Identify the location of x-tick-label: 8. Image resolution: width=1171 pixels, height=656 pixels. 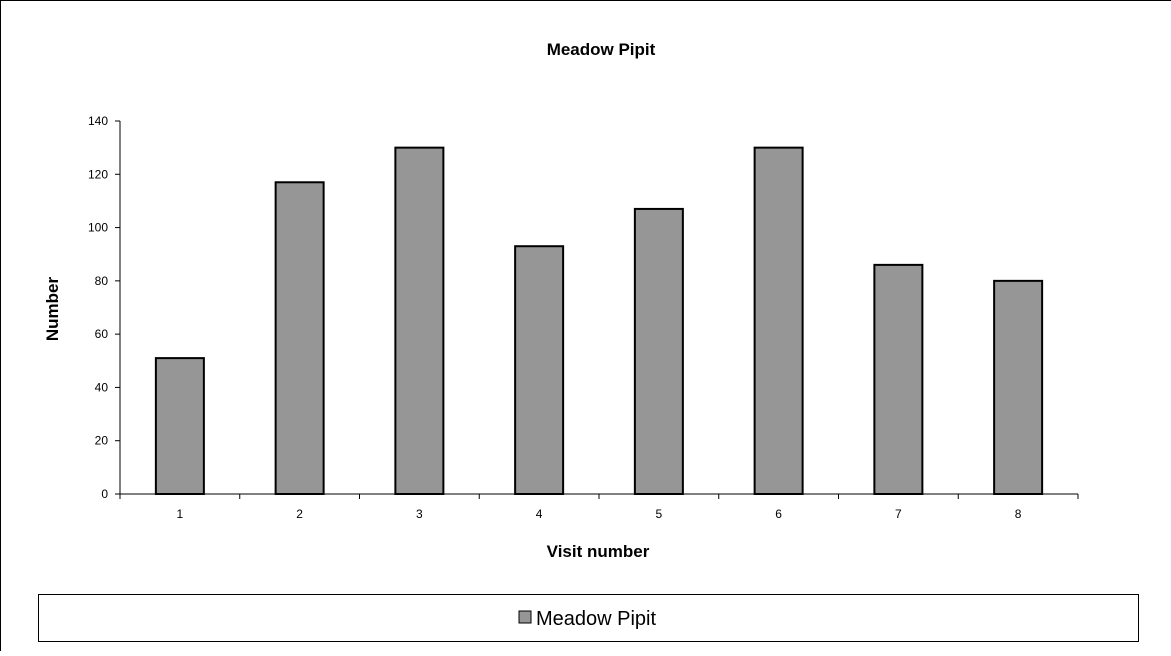
(1018, 514).